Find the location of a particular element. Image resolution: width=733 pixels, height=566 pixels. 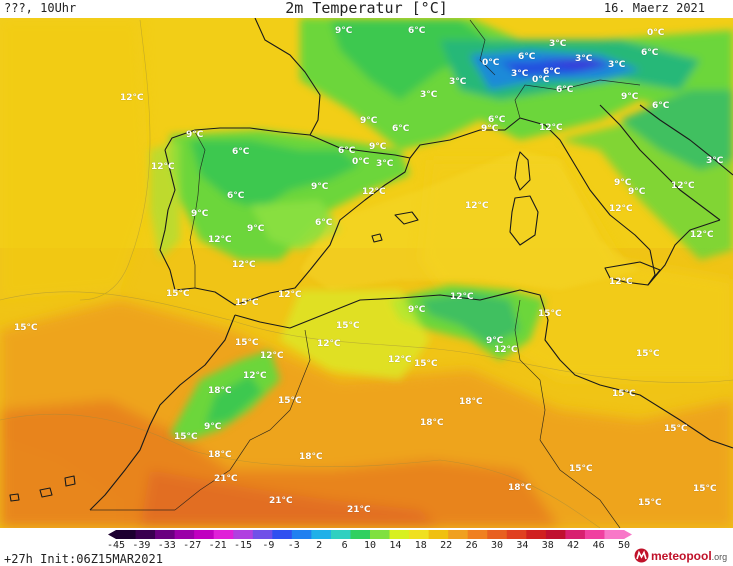

color-scale-tick-label: 34 is located at coordinates (522, 545).